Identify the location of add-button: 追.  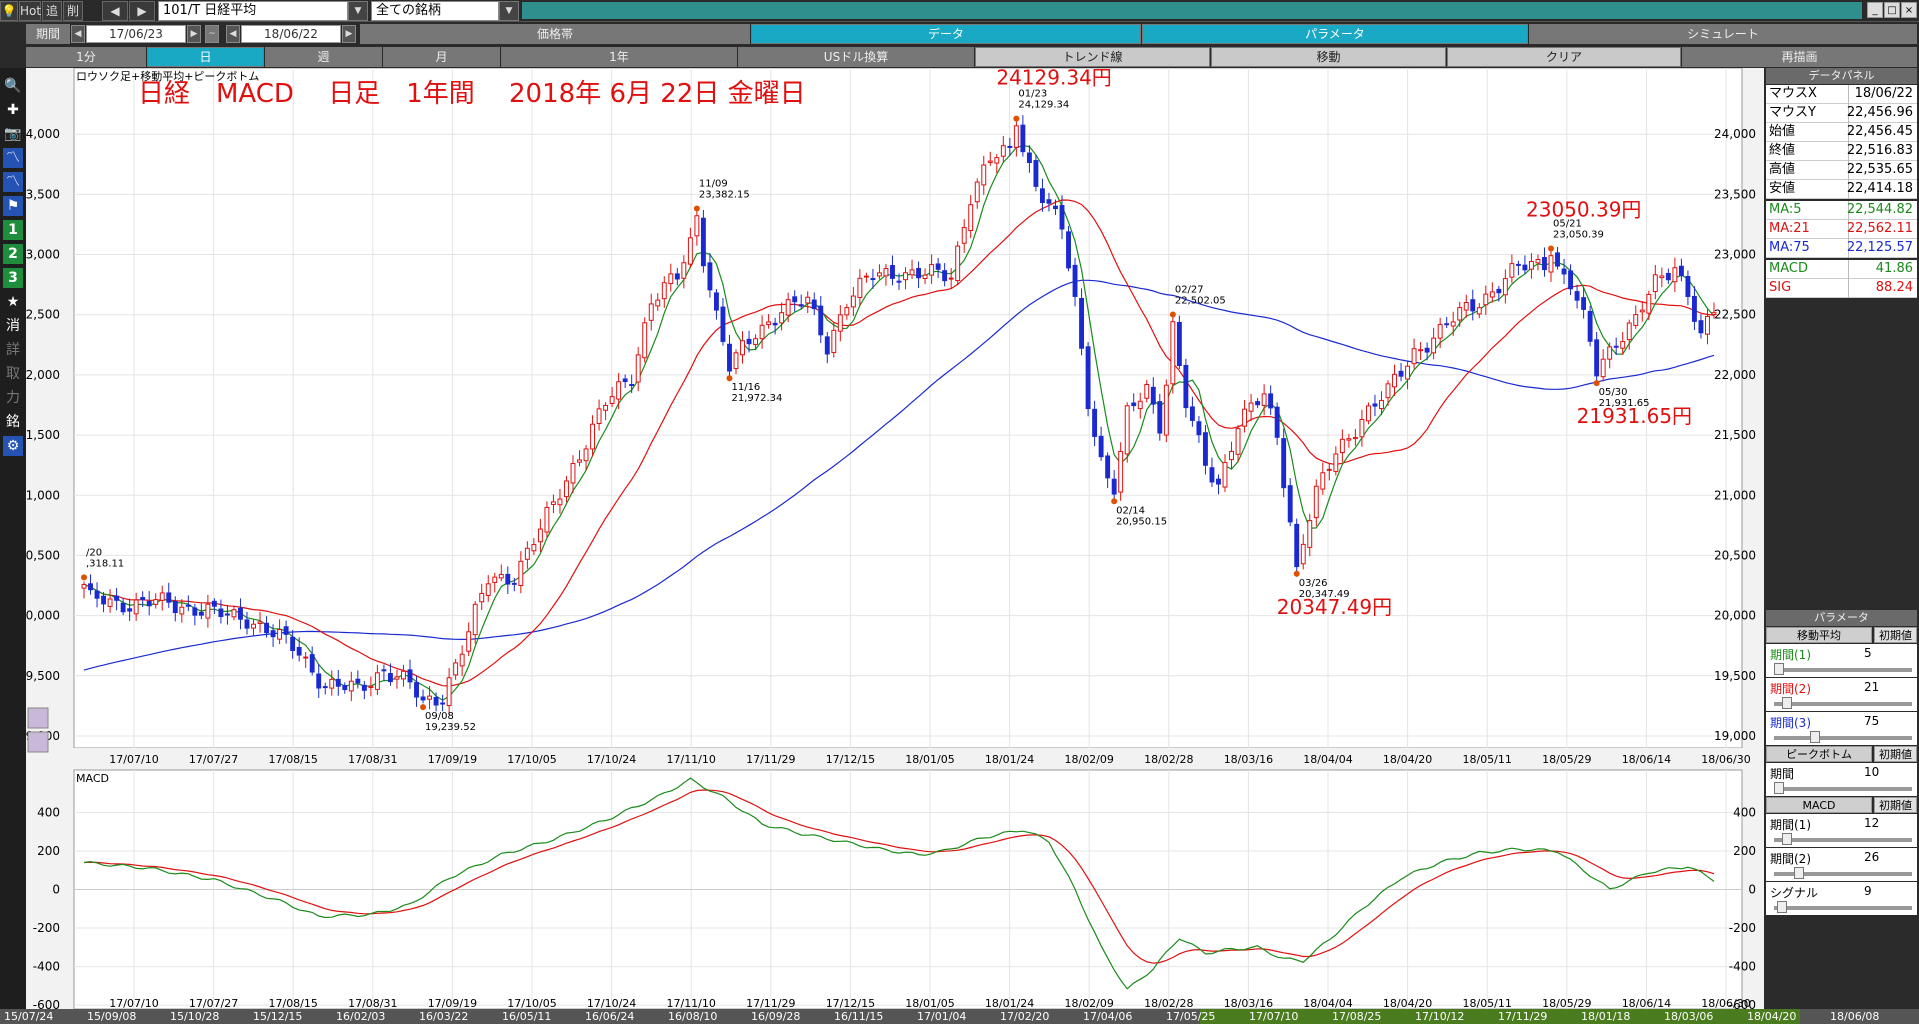
(52, 11).